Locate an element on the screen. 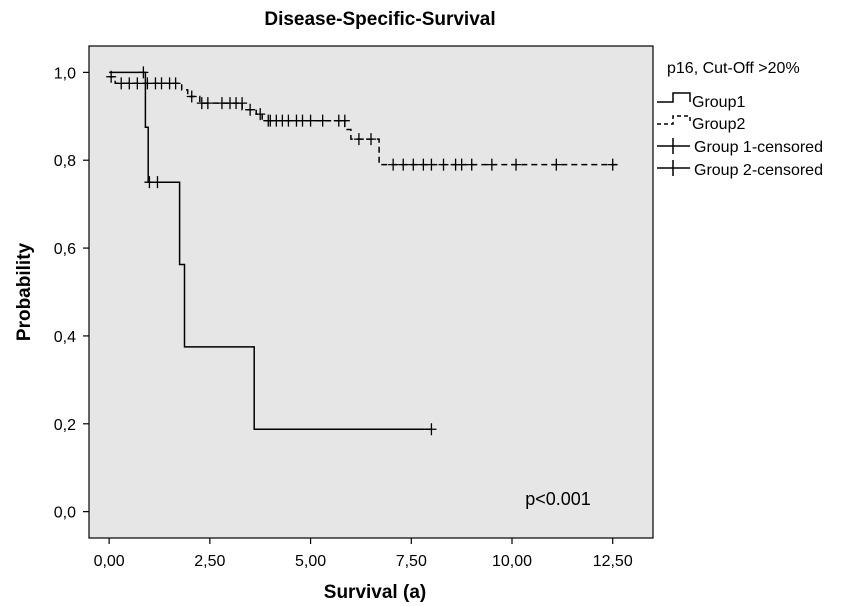  legend-item-group2: Group2 is located at coordinates (701, 124).